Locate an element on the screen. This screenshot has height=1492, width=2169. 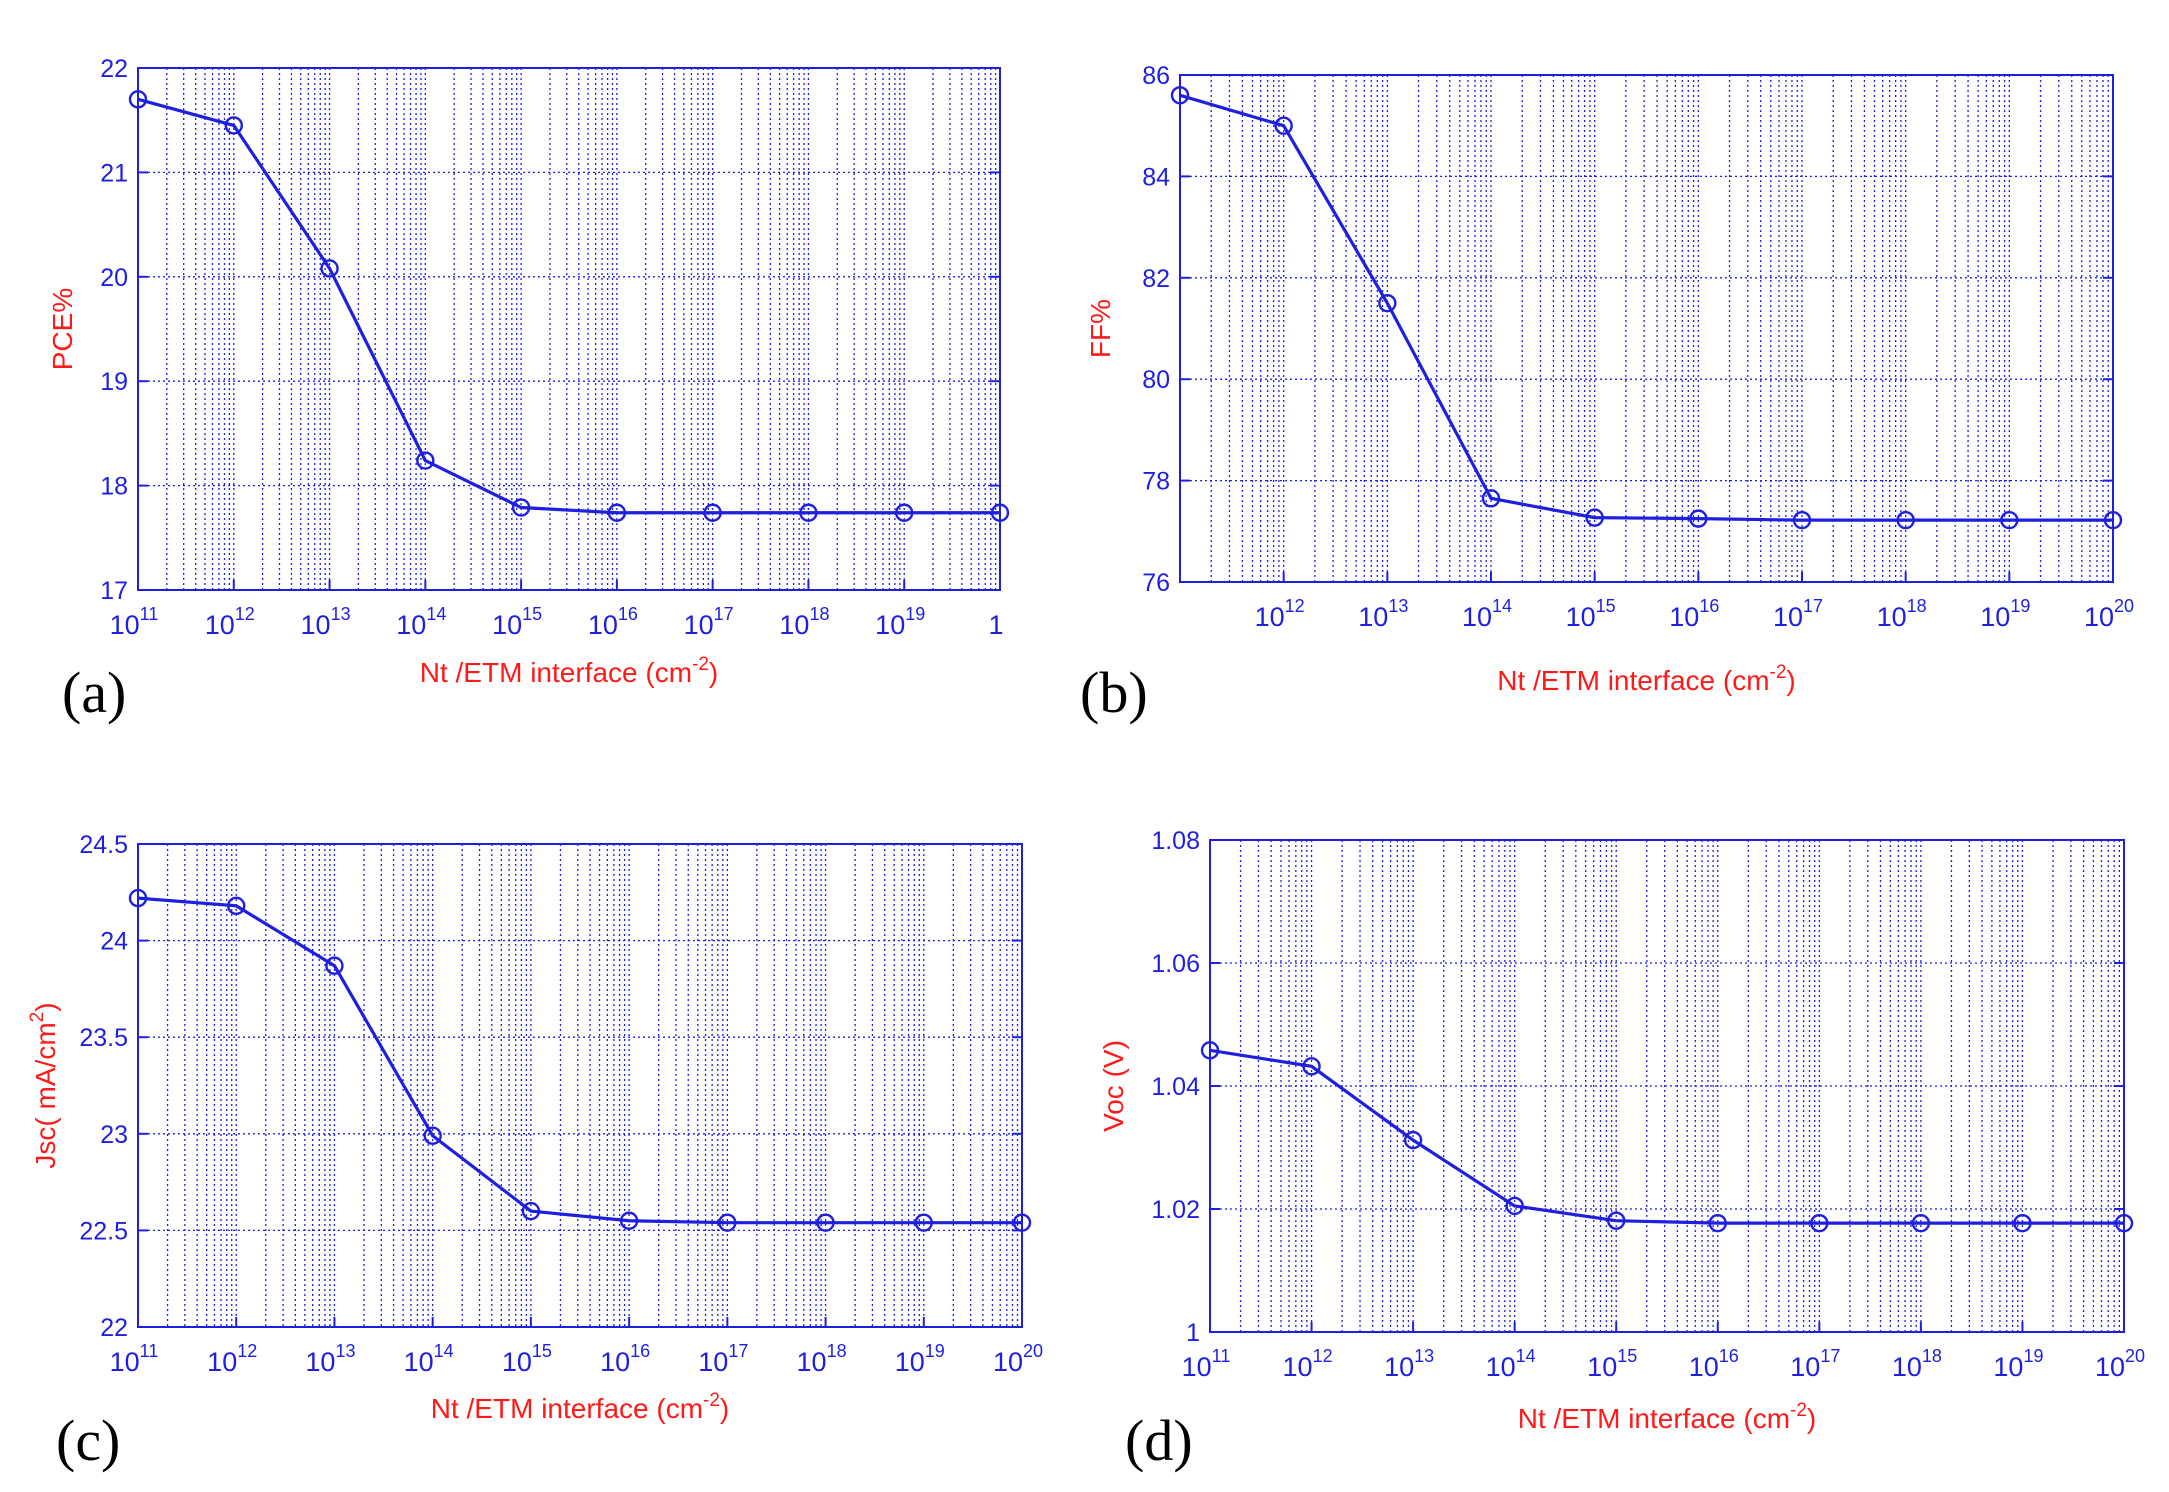
panel-label: (a) is located at coordinates (94, 692).